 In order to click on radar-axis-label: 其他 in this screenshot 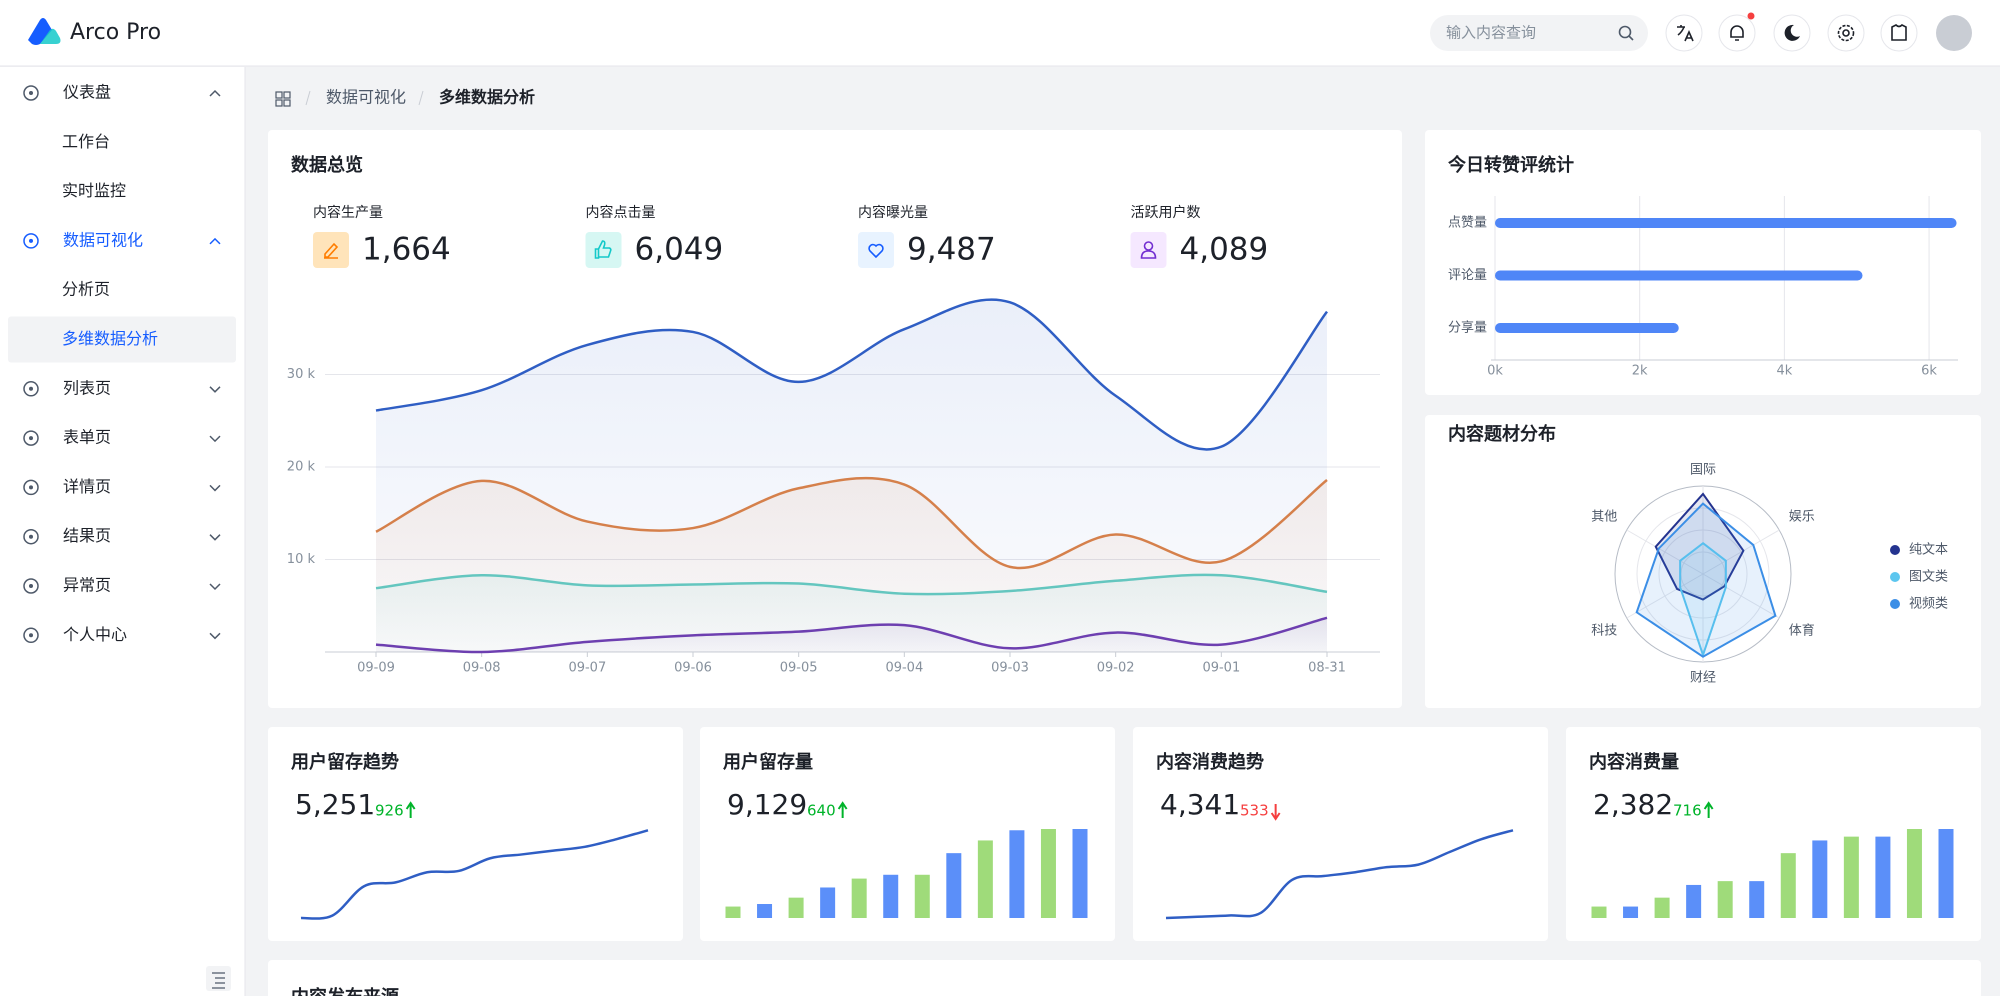, I will do `click(1604, 517)`.